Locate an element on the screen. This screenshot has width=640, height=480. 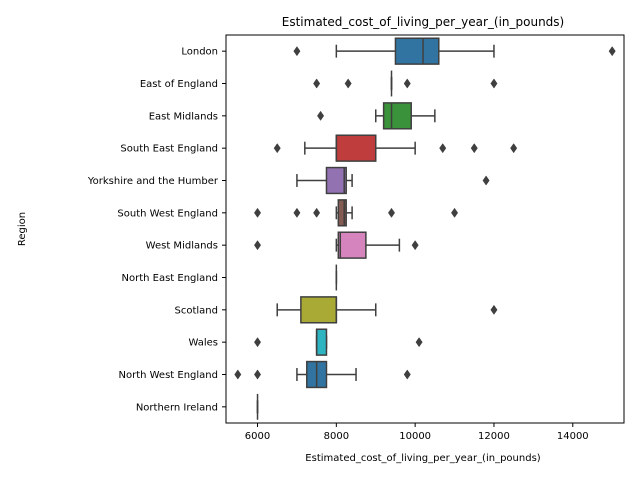
x-tick-label: 6000 is located at coordinates (257, 436).